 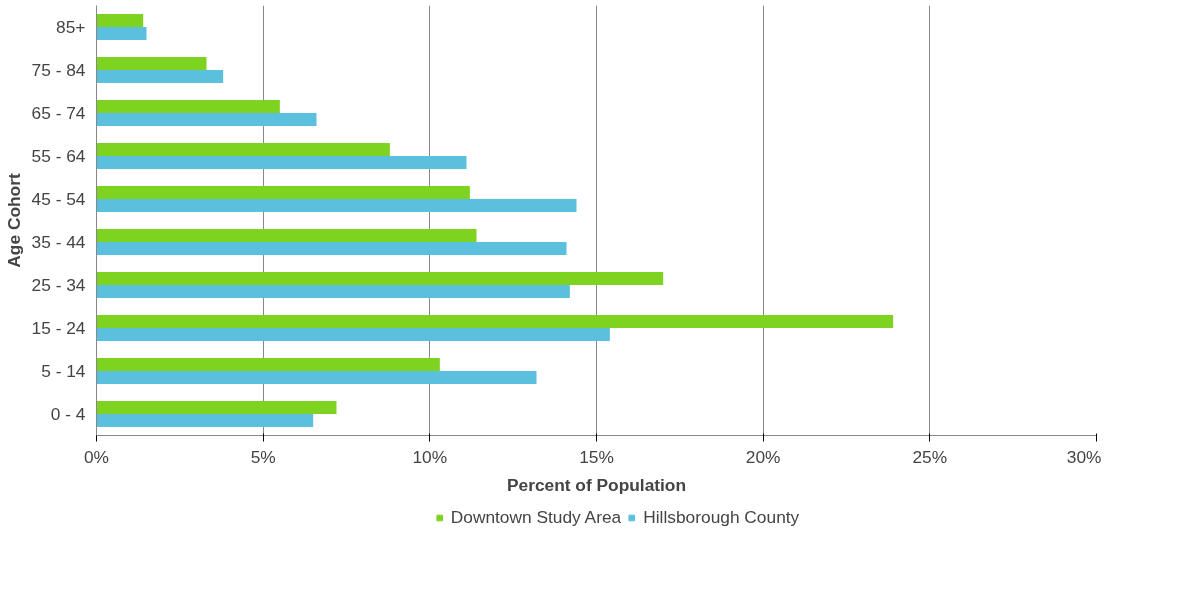 I want to click on x-tick-label: 25%, so click(x=930, y=456).